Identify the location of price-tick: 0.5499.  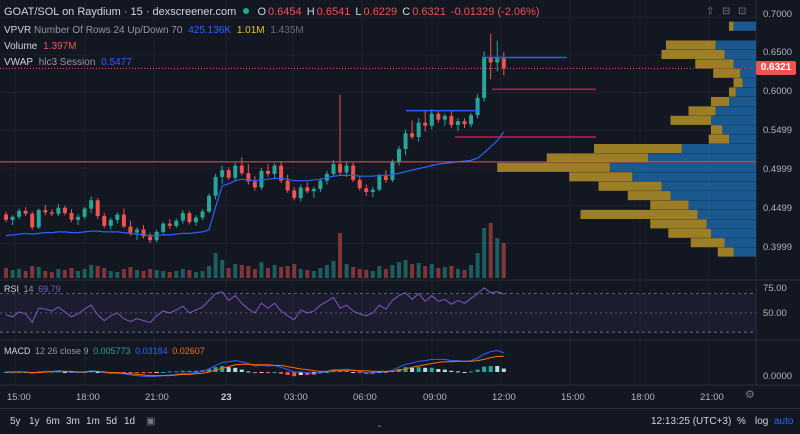
(778, 130).